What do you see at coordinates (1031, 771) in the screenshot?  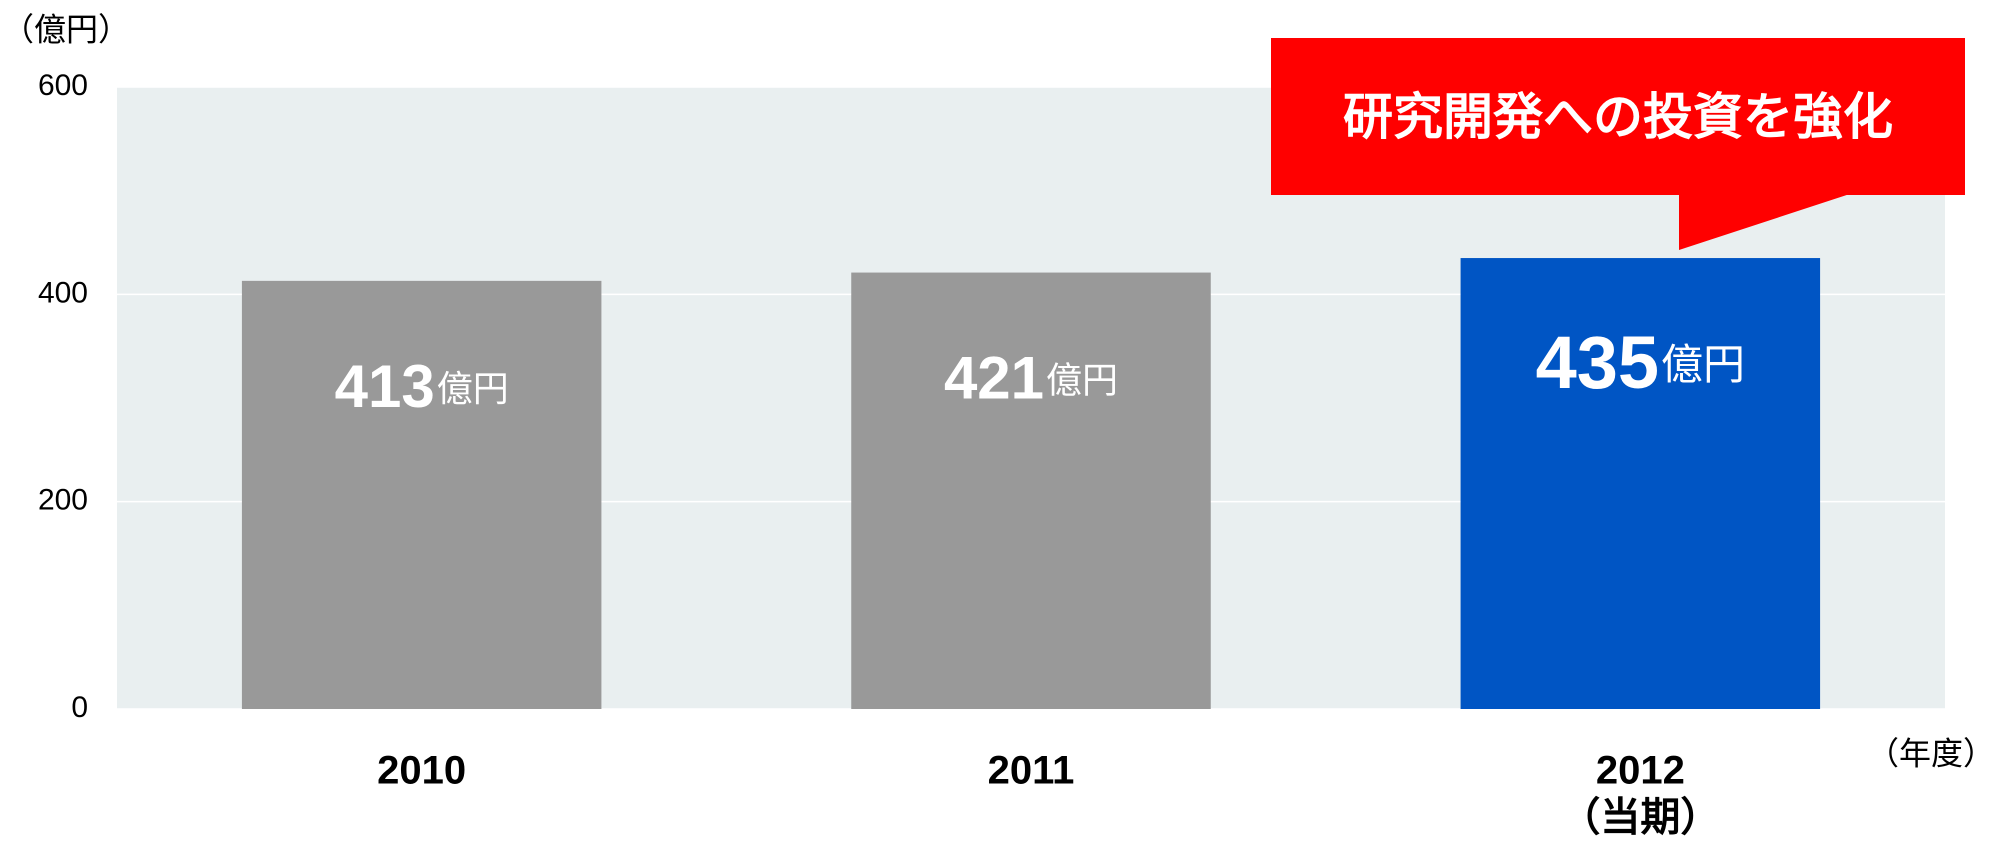 I see `x-tick-label: 2011` at bounding box center [1031, 771].